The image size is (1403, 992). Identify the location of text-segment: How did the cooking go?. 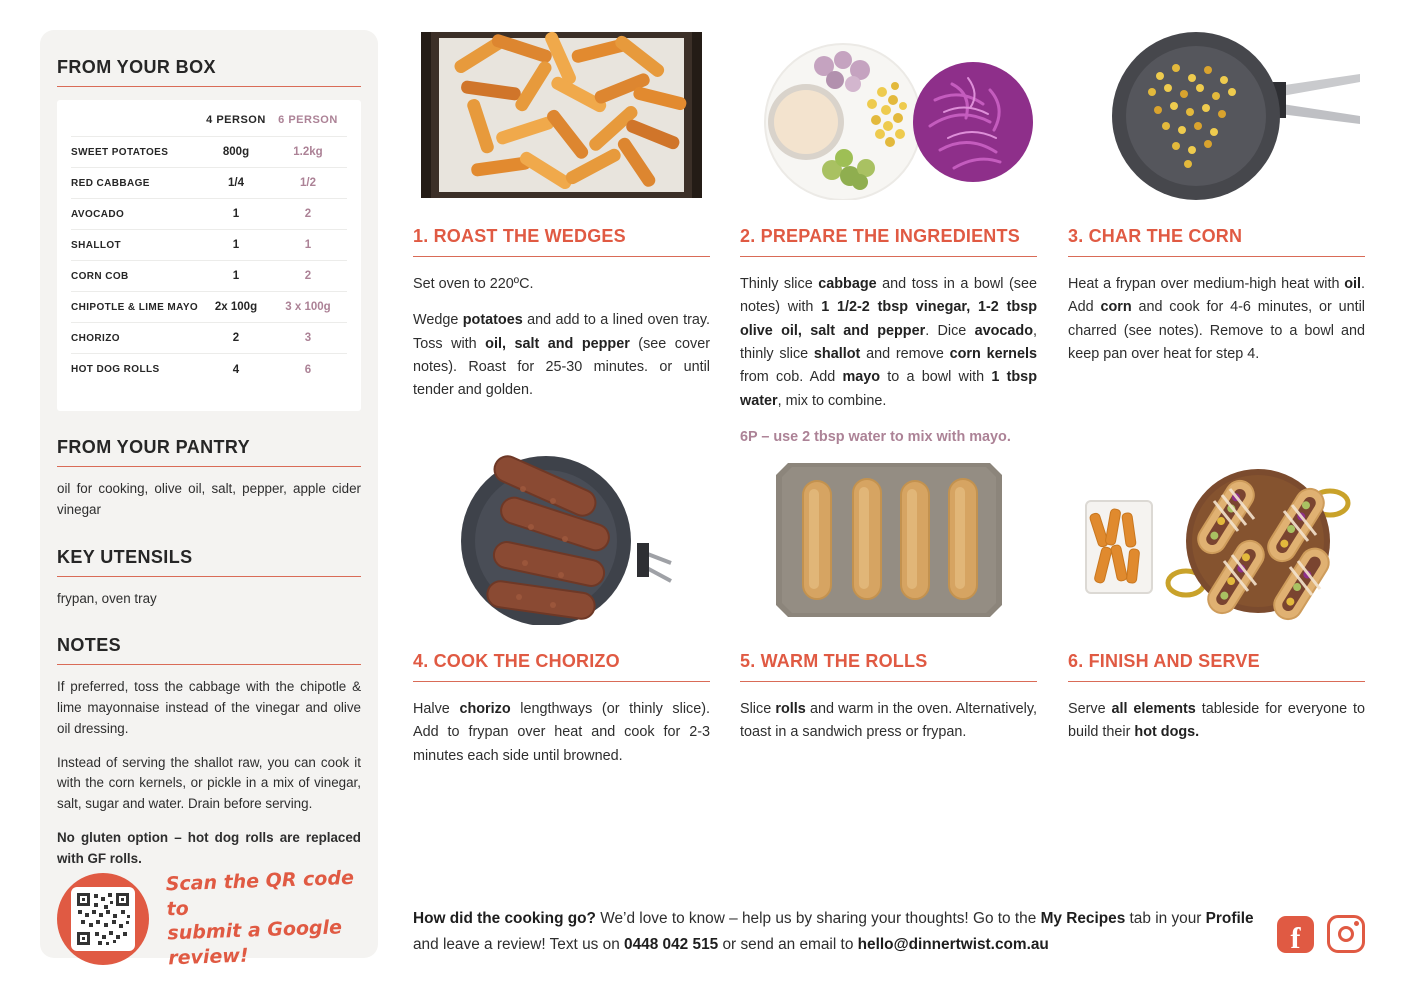
(504, 918).